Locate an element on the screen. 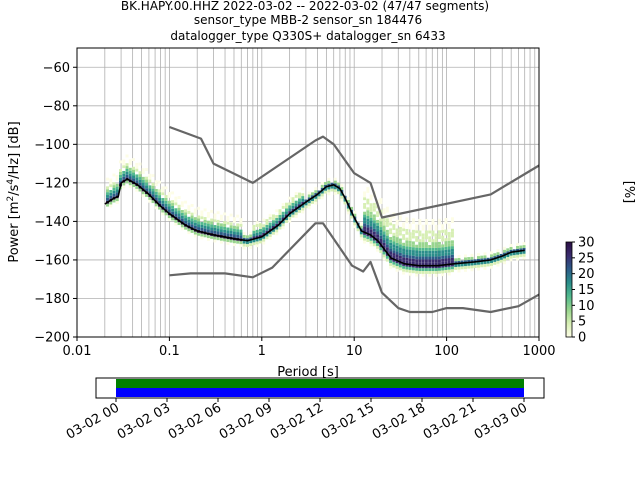  y-axis-label: Power [m2/s4/Hz] [dB] is located at coordinates (14, 191).